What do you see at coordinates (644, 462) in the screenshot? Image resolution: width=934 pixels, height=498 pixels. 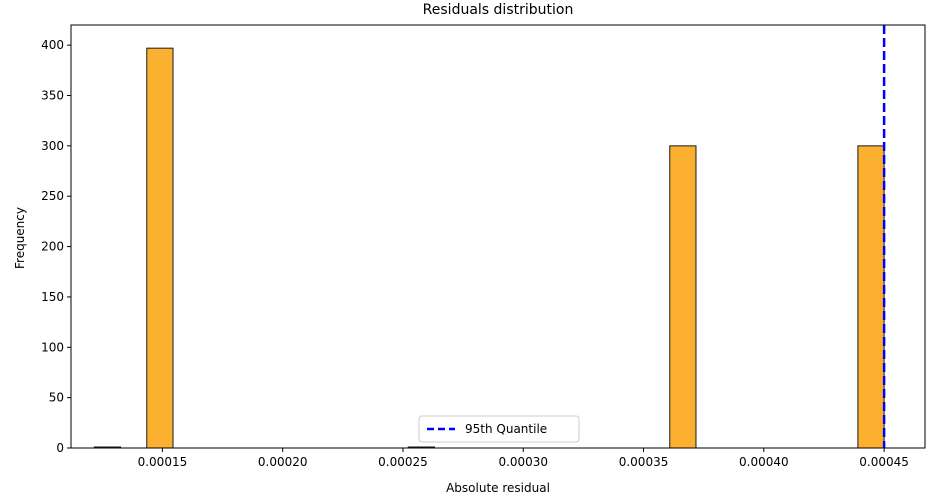 I see `x-tick-label: 0.00035` at bounding box center [644, 462].